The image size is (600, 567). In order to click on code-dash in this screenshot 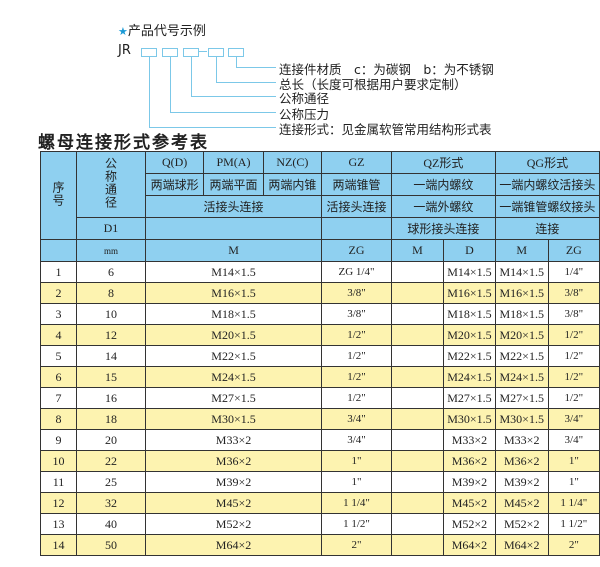, I will do `click(203, 51)`.